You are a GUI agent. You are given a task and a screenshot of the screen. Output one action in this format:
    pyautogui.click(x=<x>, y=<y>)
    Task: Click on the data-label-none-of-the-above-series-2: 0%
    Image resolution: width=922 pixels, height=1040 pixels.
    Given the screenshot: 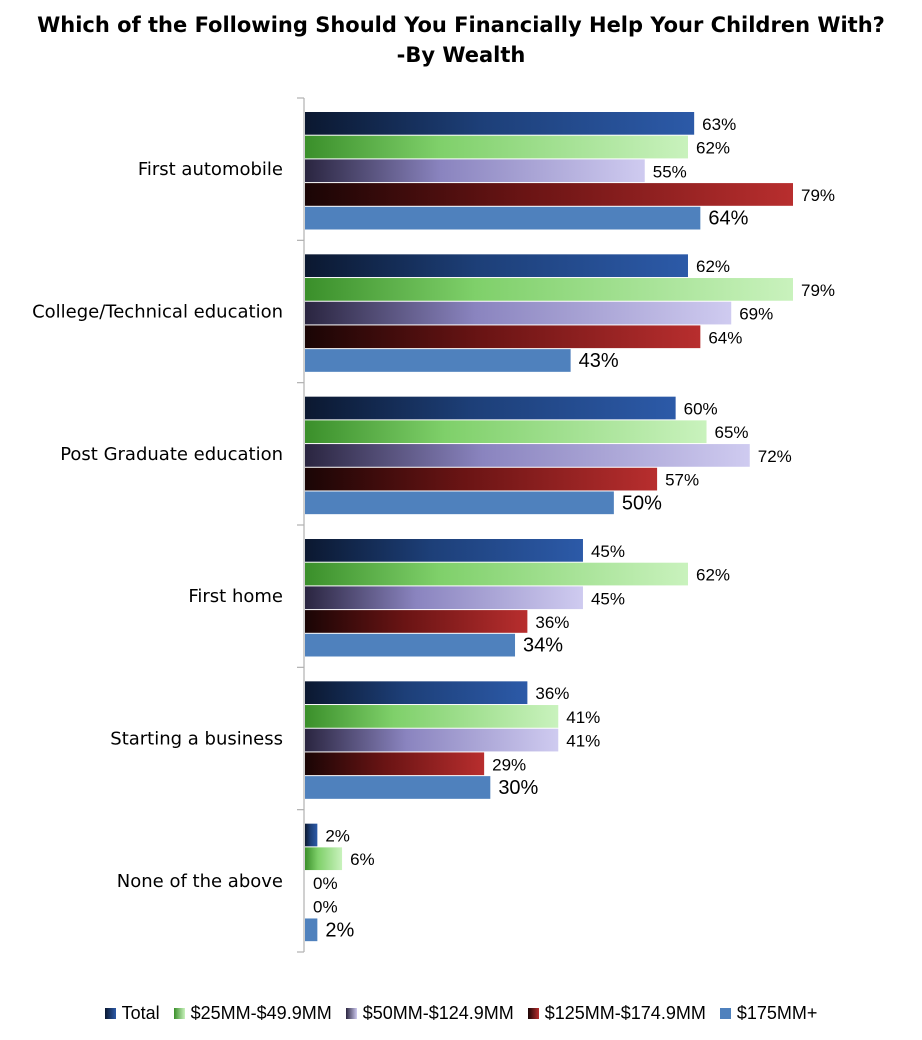 What is the action you would take?
    pyautogui.click(x=325, y=883)
    